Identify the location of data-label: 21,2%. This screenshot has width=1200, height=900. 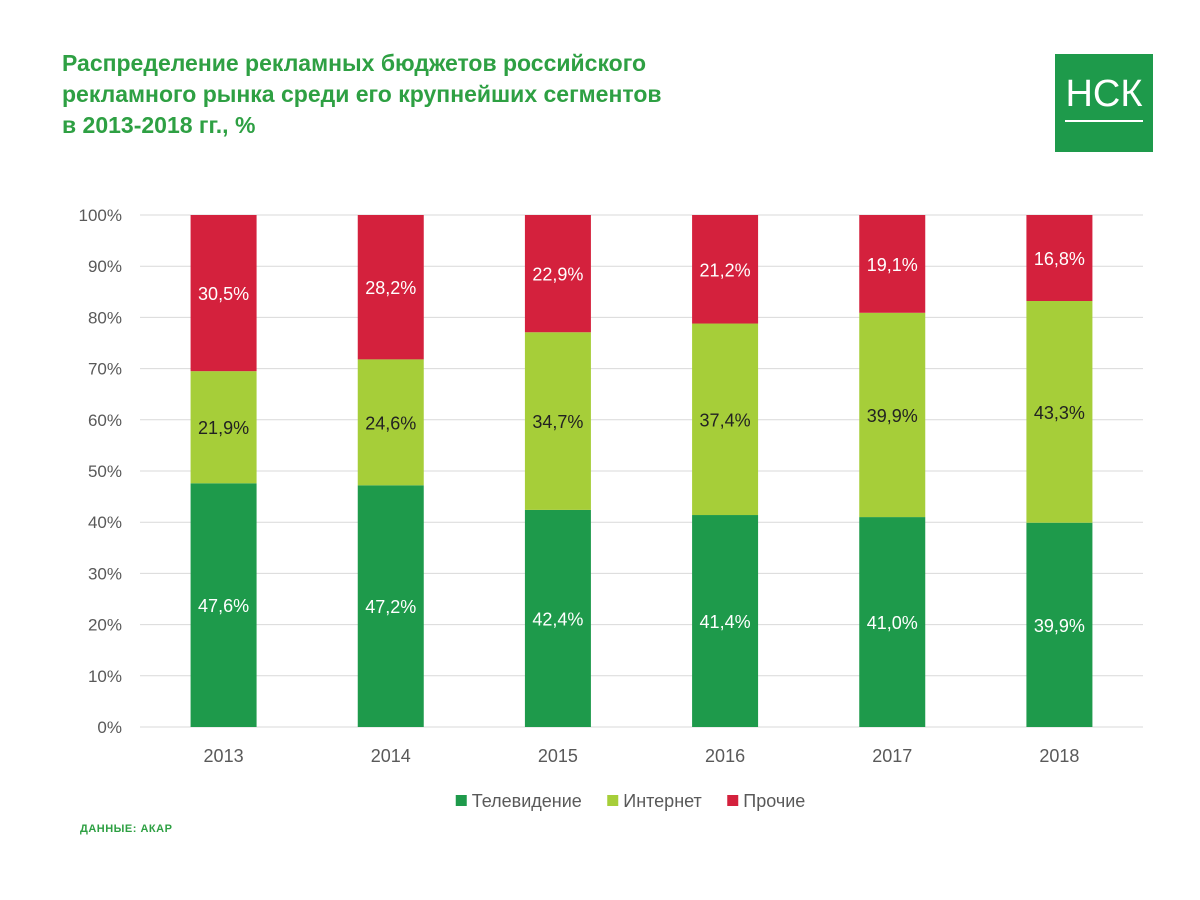
(725, 270).